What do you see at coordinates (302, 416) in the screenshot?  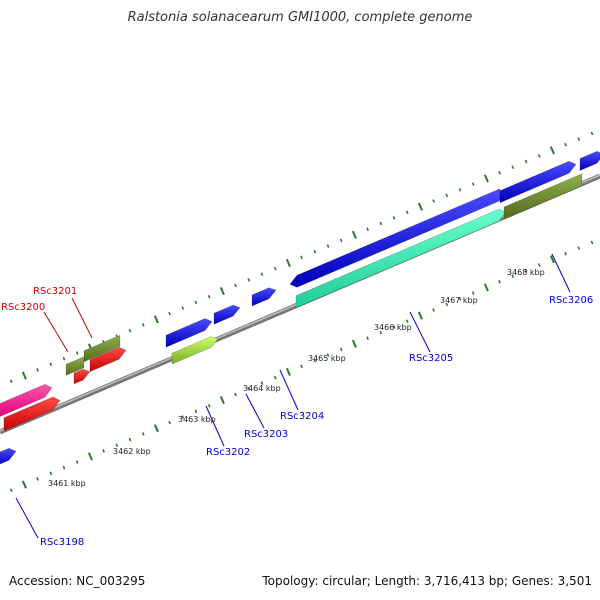 I see `gene-label-rsc3204: RSc3204` at bounding box center [302, 416].